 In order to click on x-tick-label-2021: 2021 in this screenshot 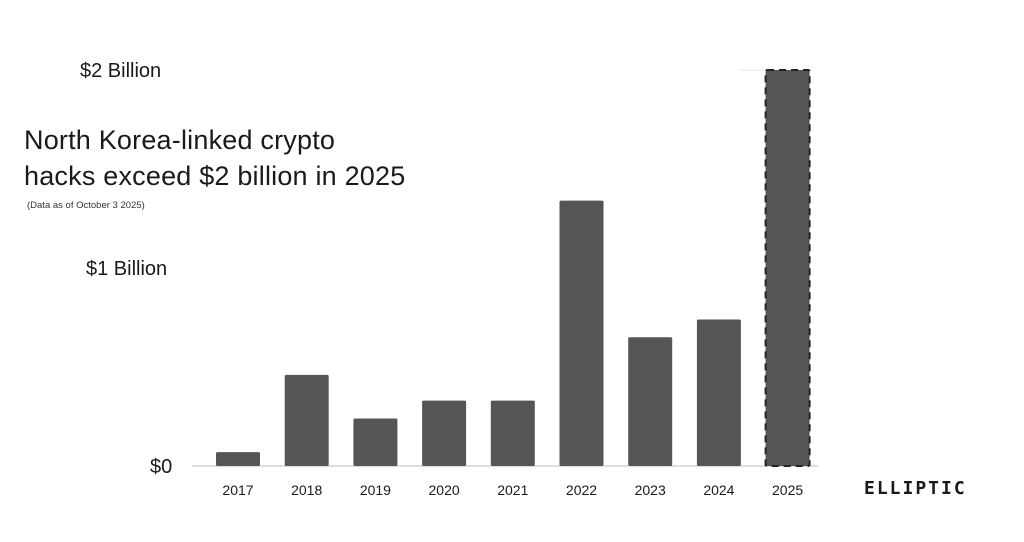, I will do `click(512, 490)`.